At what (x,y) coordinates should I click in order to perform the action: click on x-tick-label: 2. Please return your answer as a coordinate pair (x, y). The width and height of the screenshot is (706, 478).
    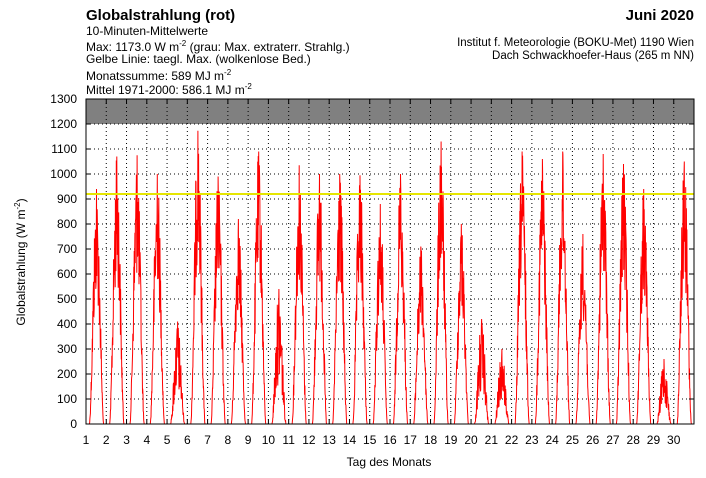
    Looking at the image, I should click on (106, 440).